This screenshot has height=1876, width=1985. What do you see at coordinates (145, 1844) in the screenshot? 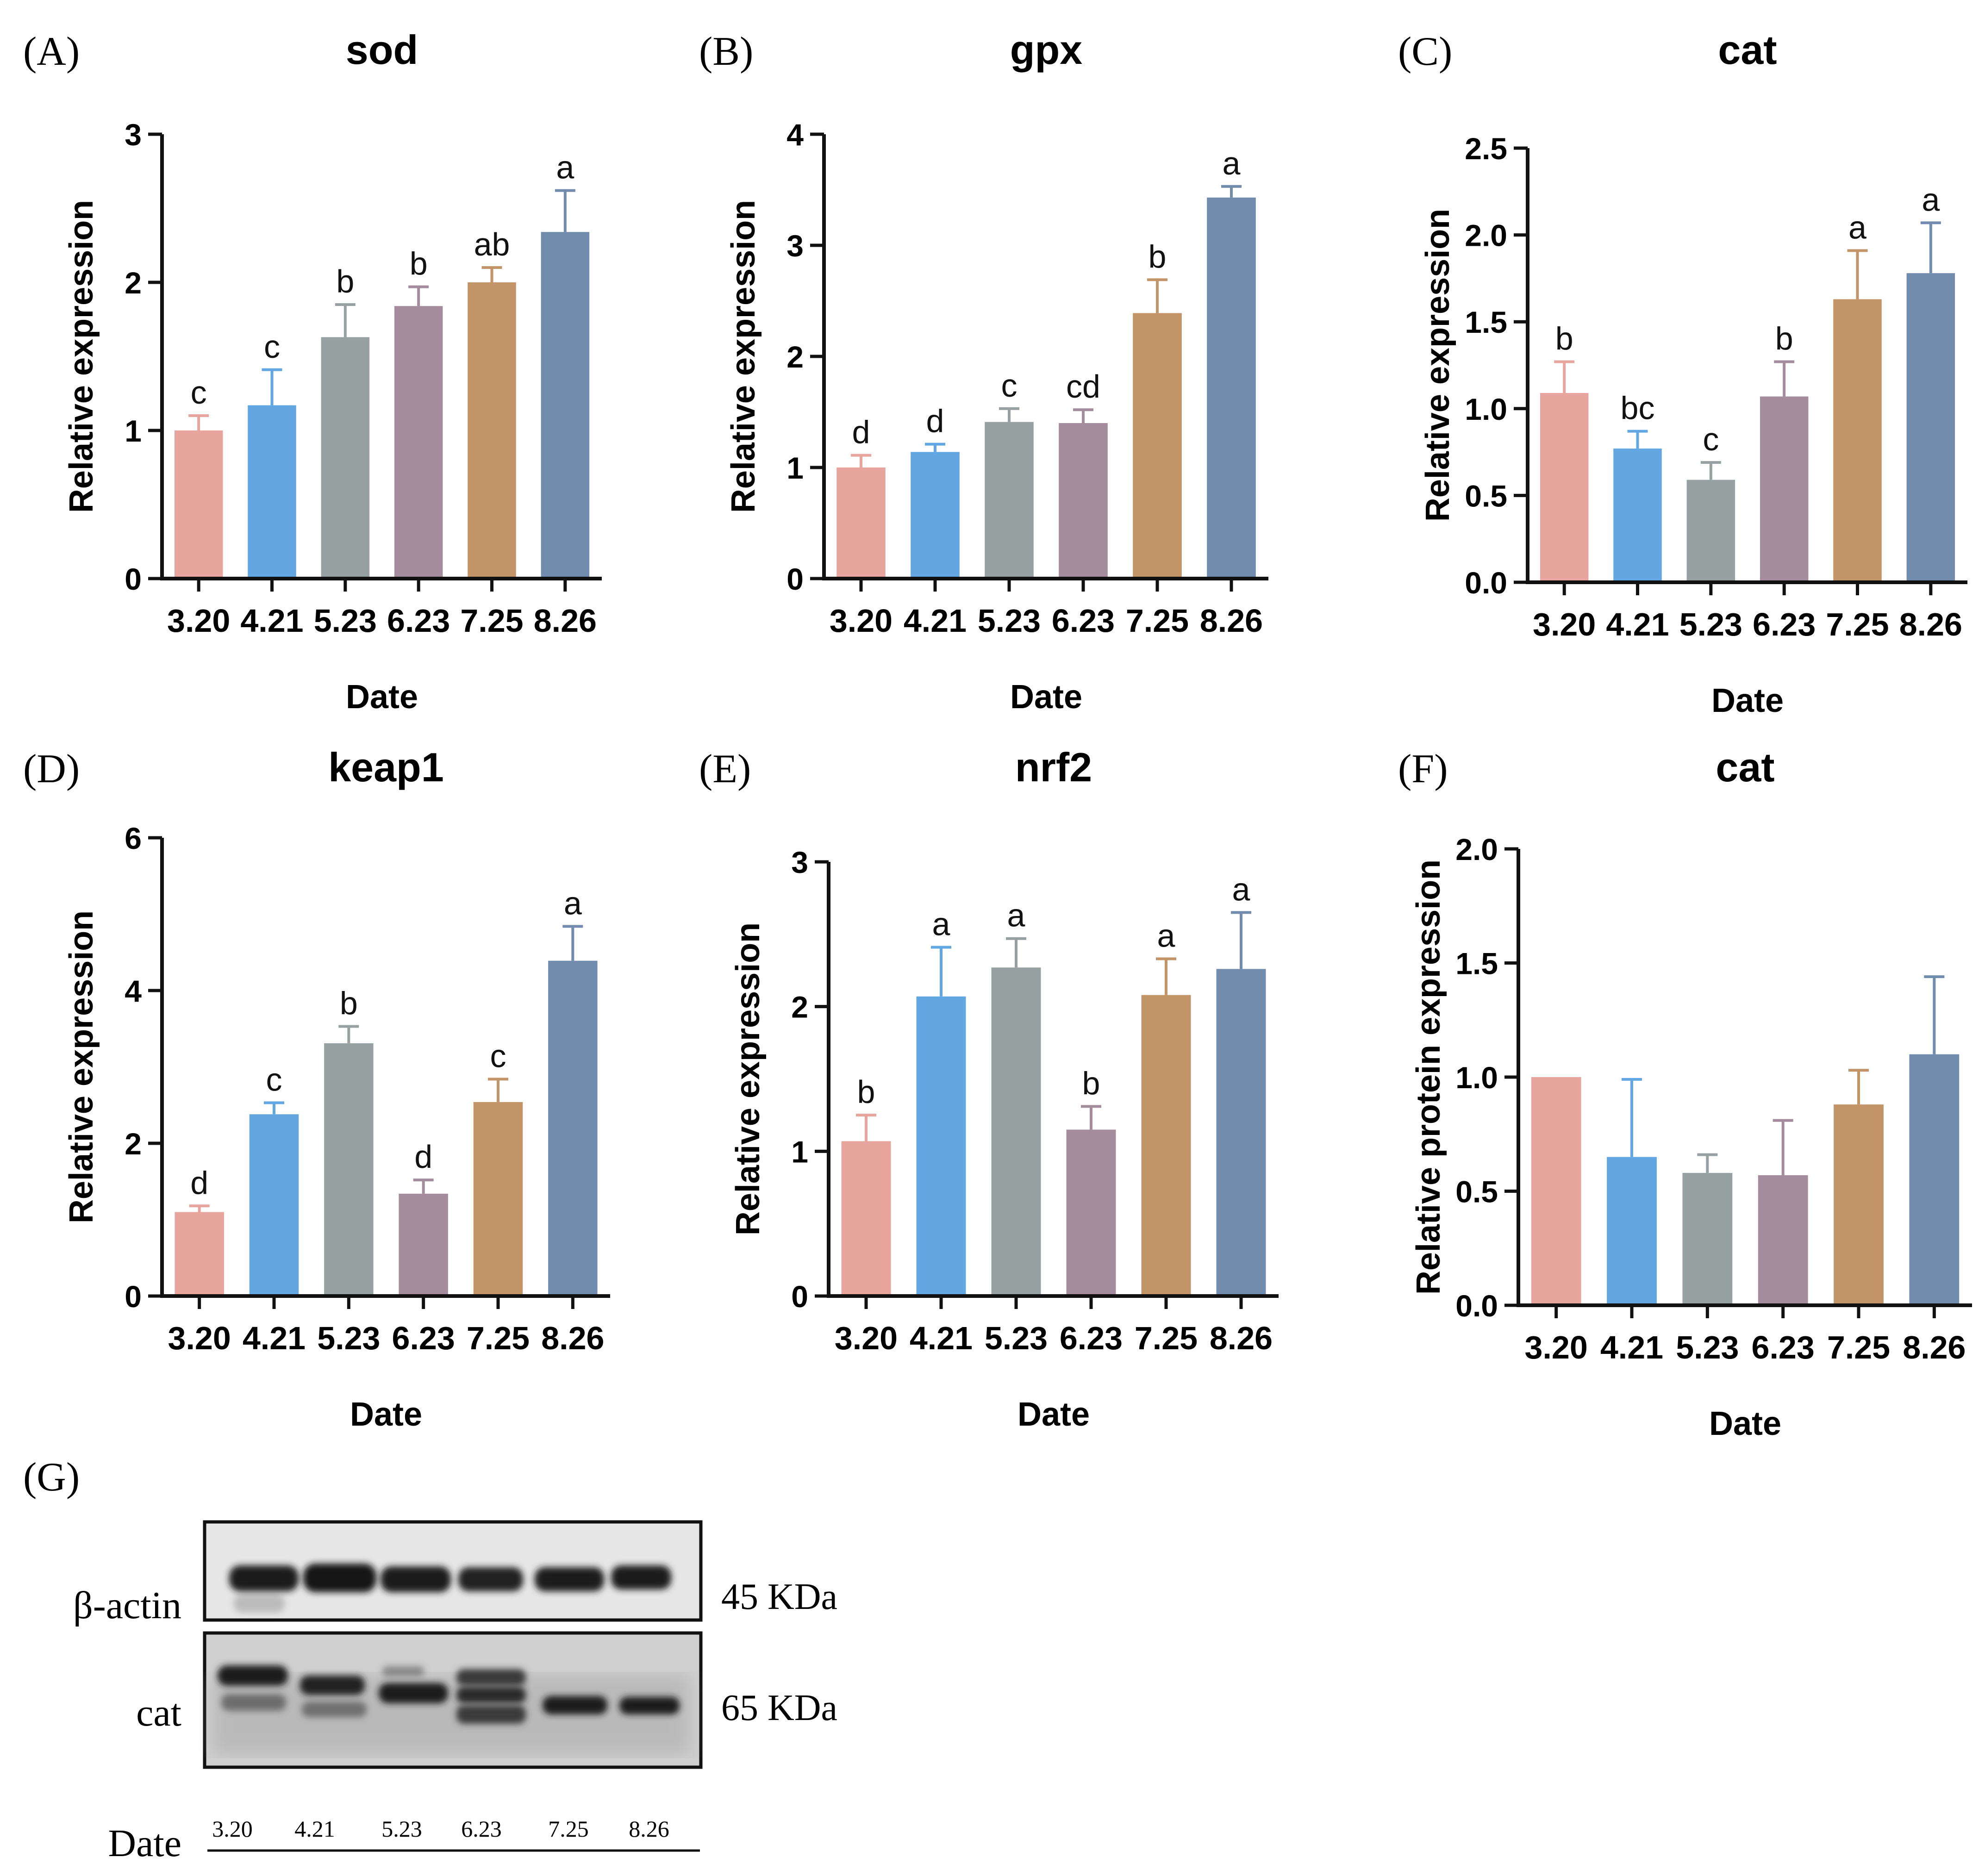
I see `blot-date-label: Date` at bounding box center [145, 1844].